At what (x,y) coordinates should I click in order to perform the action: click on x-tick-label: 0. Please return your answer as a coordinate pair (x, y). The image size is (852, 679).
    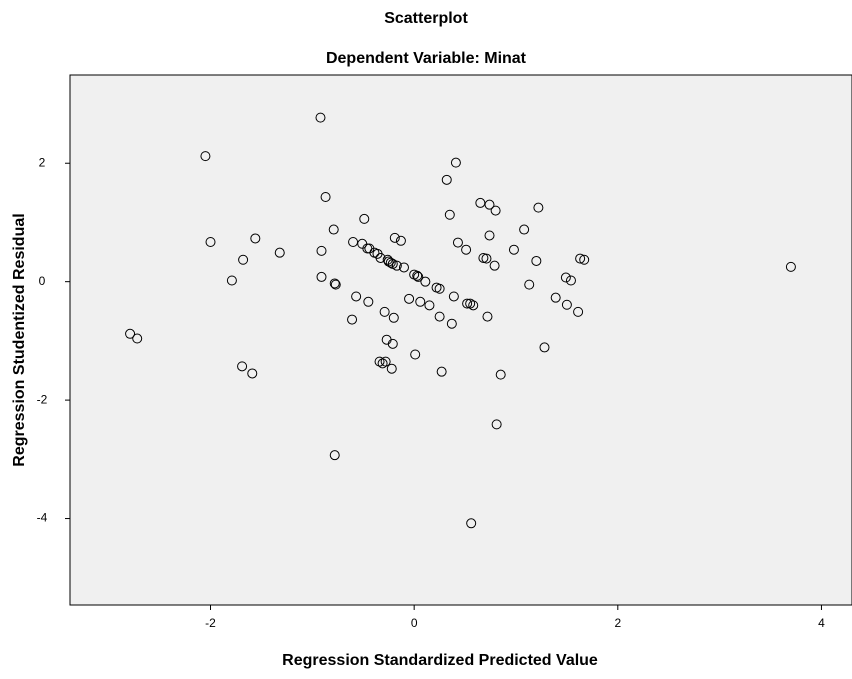
    Looking at the image, I should click on (414, 623).